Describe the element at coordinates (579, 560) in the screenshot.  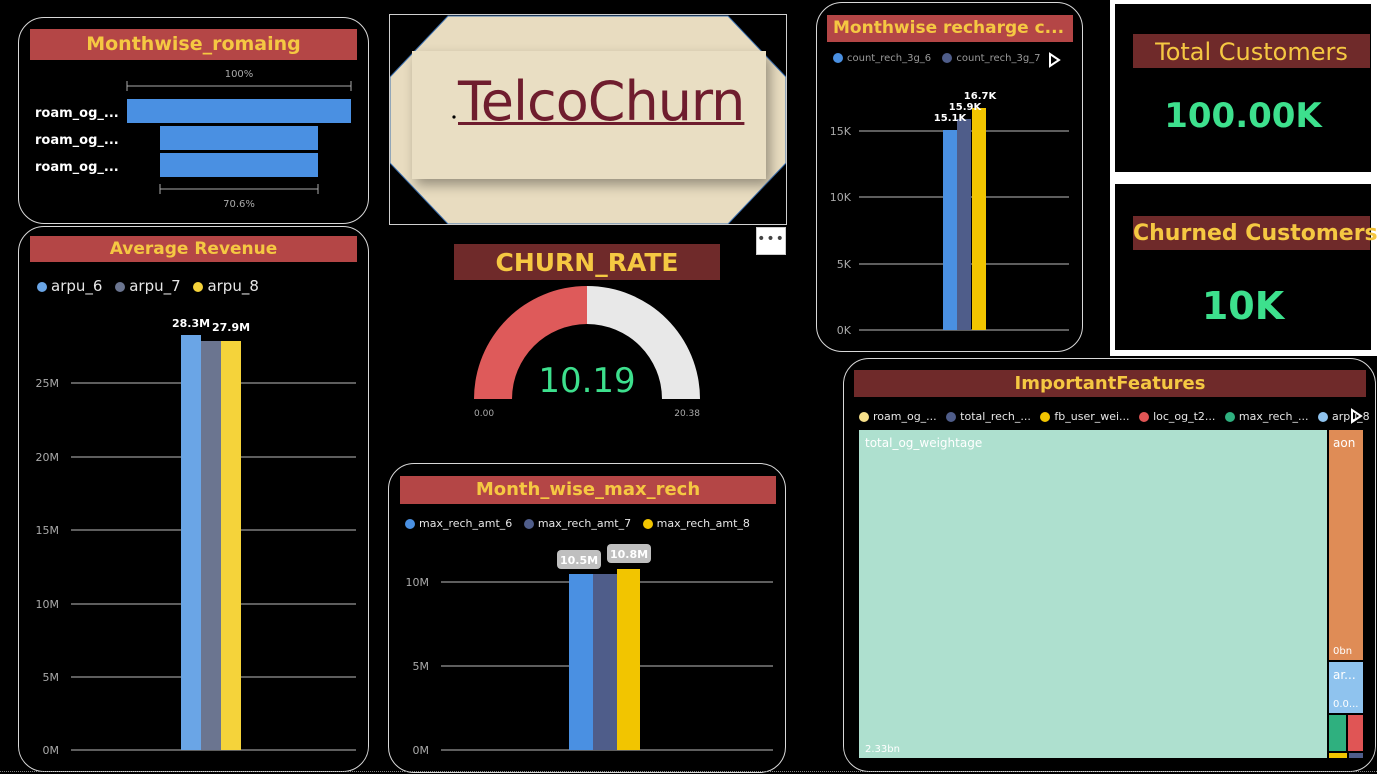
I see `data-label: 10.5M` at that location.